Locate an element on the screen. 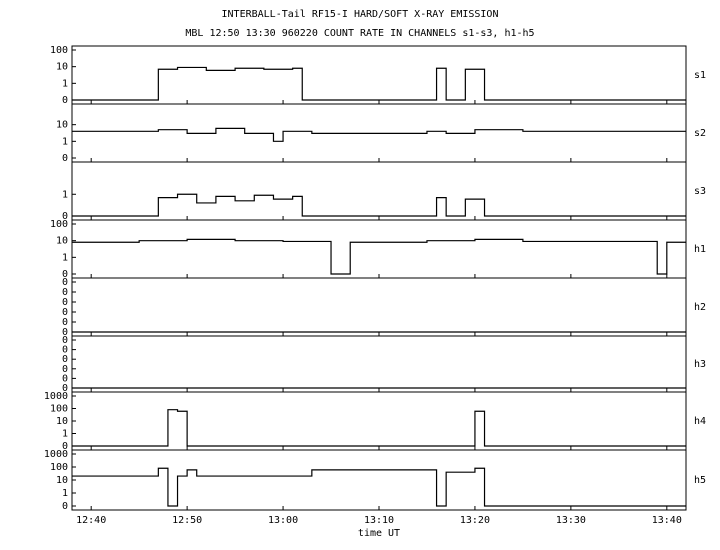 This screenshot has height=550, width=720. x-tick-label: 13:20 is located at coordinates (475, 520).